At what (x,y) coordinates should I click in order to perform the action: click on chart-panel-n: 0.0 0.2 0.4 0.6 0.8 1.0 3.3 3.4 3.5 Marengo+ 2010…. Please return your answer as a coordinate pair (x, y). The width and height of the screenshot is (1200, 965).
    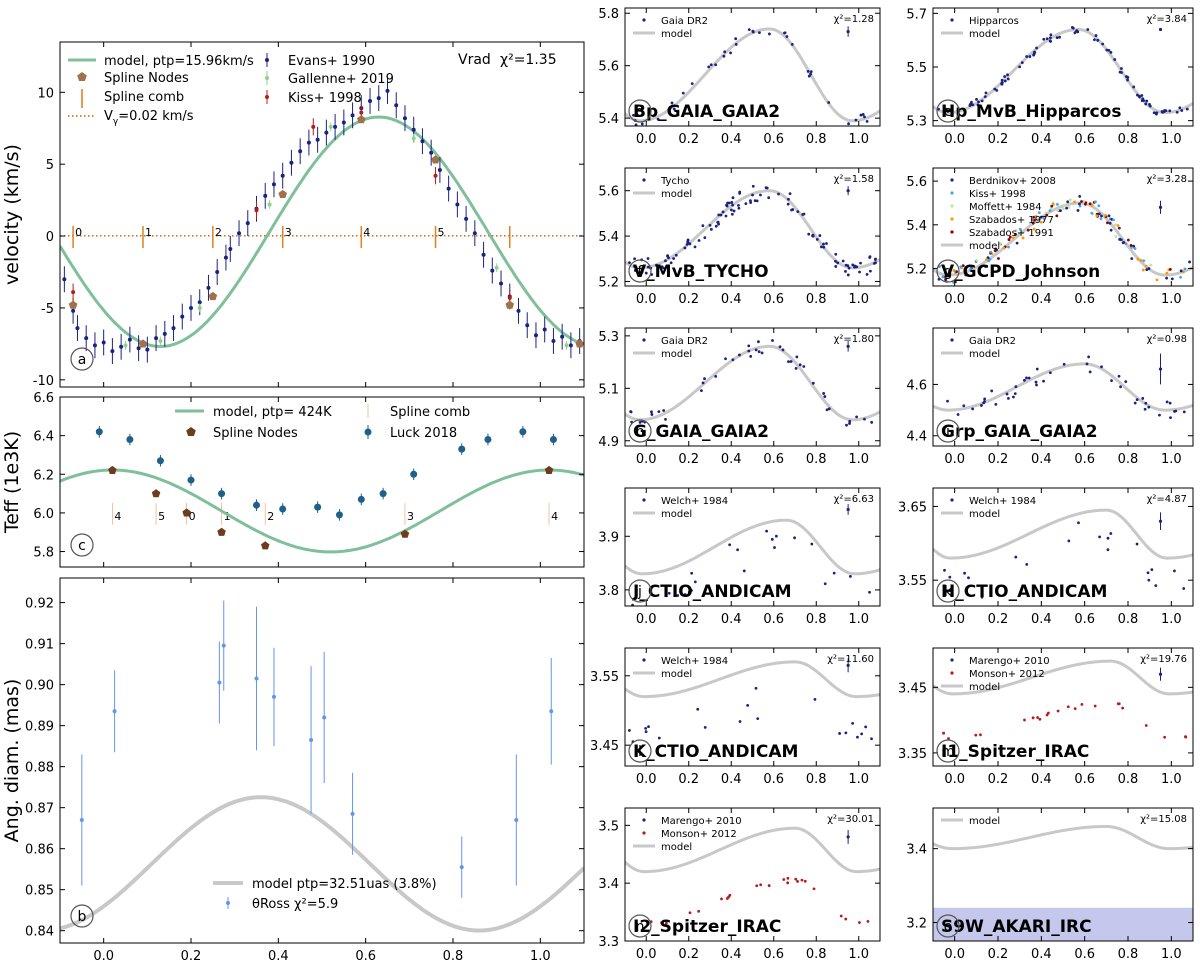
    Looking at the image, I should click on (739, 884).